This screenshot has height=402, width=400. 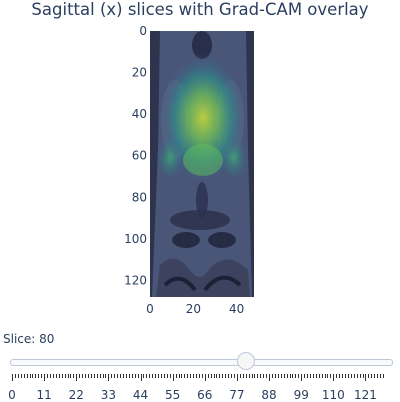 I want to click on slider-tick-label: 44, so click(x=140, y=395).